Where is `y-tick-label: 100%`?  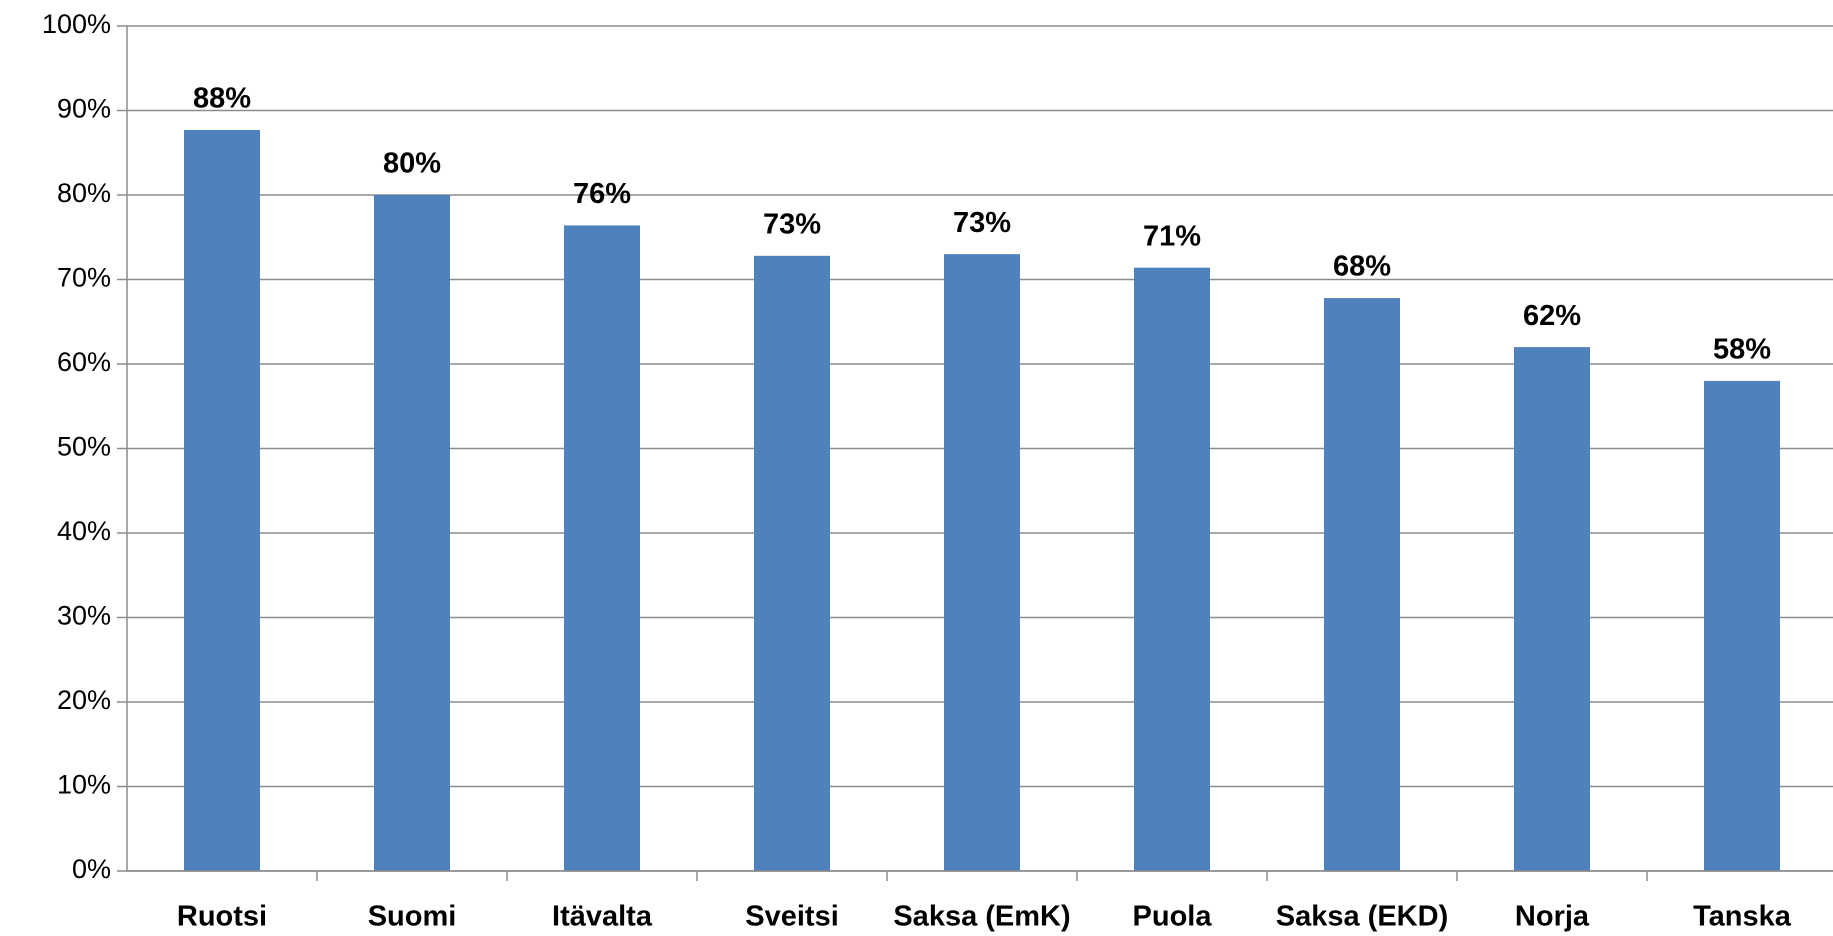
y-tick-label: 100% is located at coordinates (76, 24).